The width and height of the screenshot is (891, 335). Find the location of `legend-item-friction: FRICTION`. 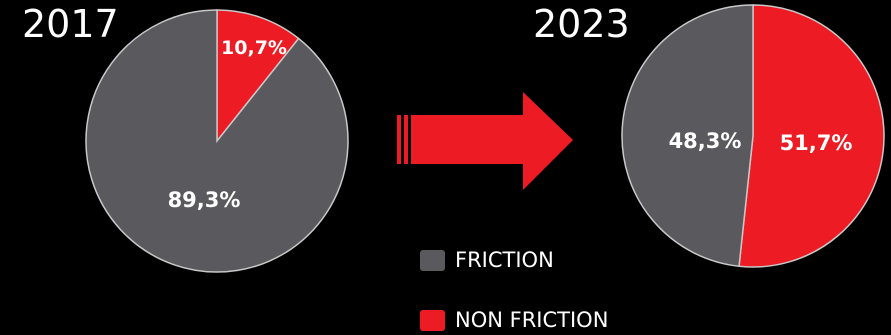

legend-item-friction: FRICTION is located at coordinates (487, 260).